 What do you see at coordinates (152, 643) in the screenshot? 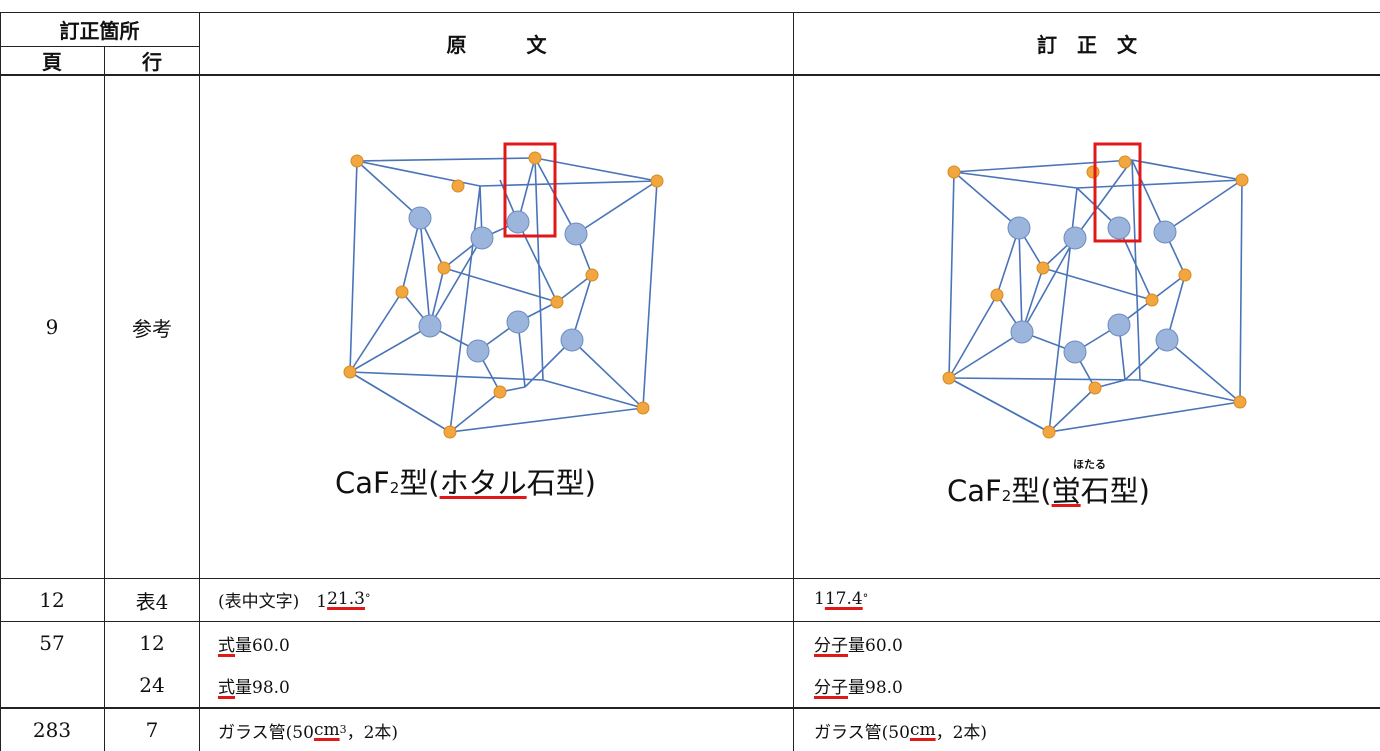
I see `row-3-line: 12` at bounding box center [152, 643].